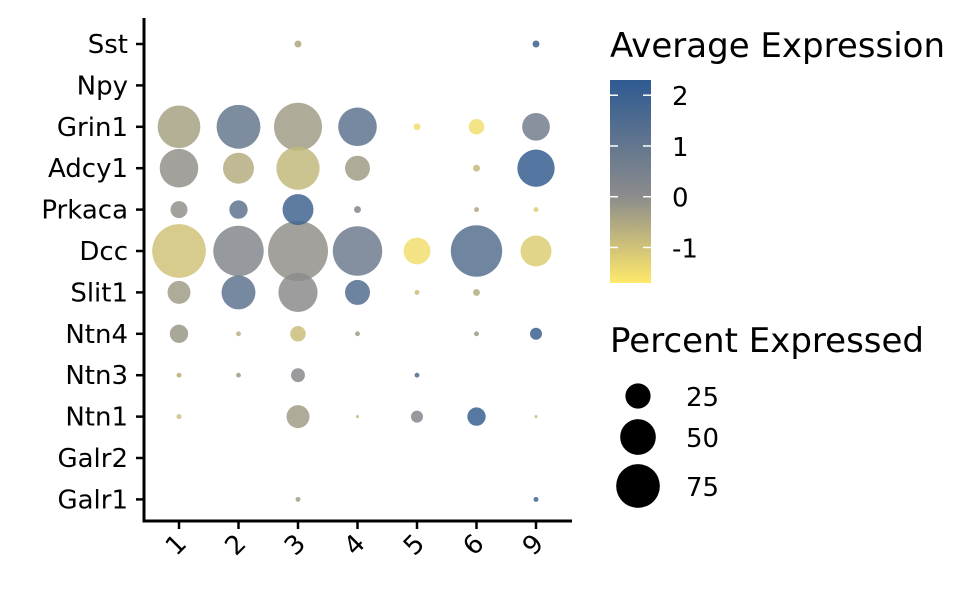 This screenshot has height=593, width=960. Describe the element at coordinates (474, 545) in the screenshot. I see `x-tick-label: 6` at that location.